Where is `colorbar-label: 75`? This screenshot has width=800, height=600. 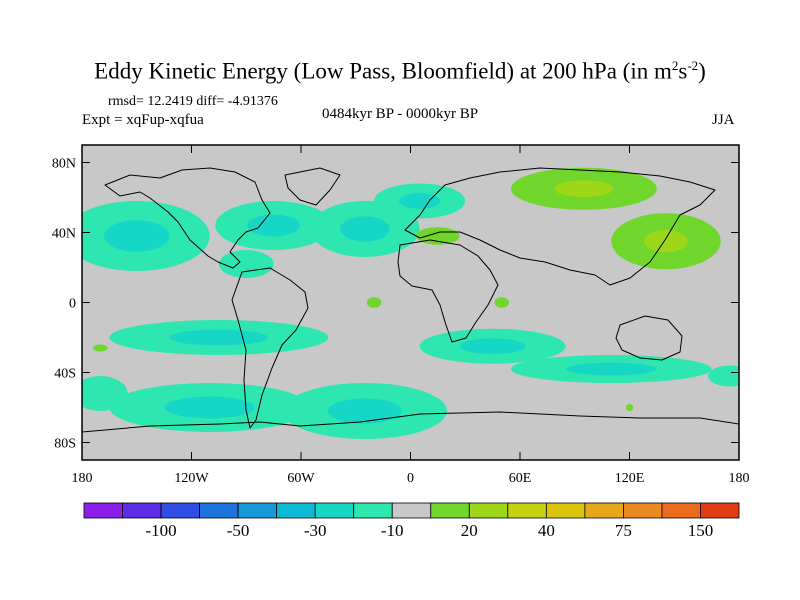
colorbar-label: 75 is located at coordinates (623, 530).